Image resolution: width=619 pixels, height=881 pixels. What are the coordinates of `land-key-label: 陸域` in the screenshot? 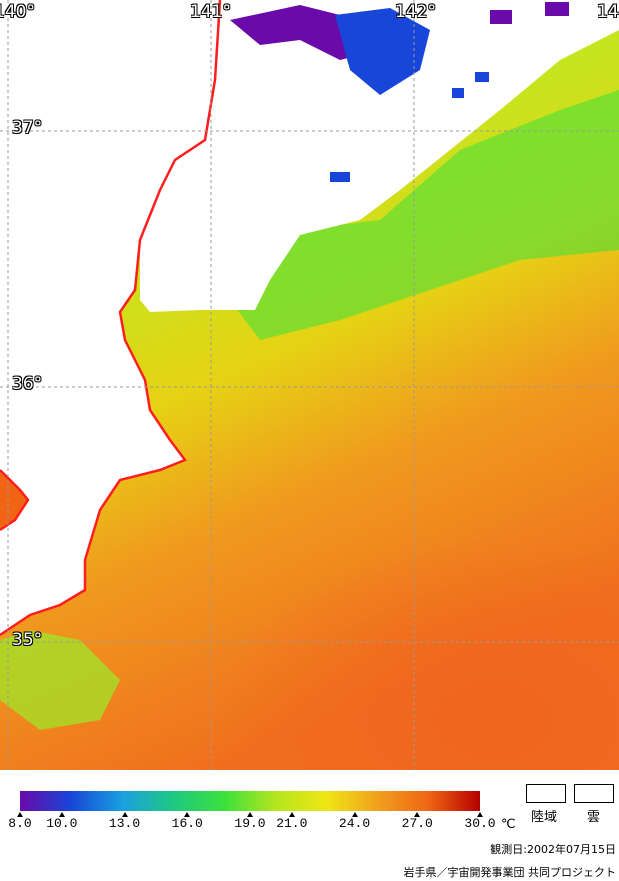 It's located at (544, 817).